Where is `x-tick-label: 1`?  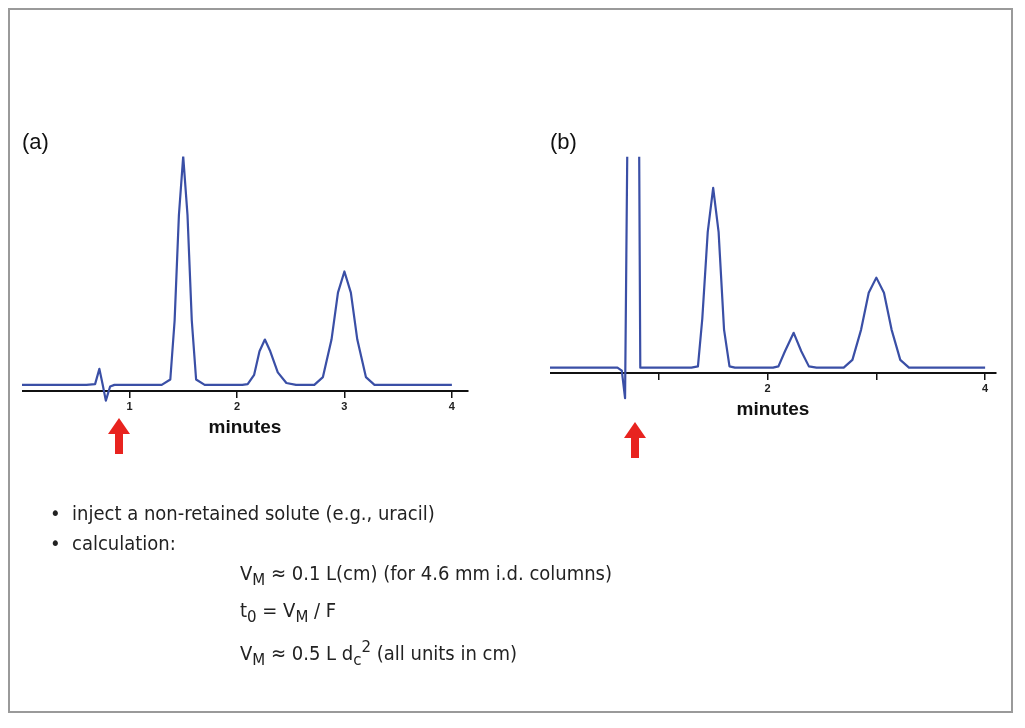
x-tick-label: 1 is located at coordinates (129, 405).